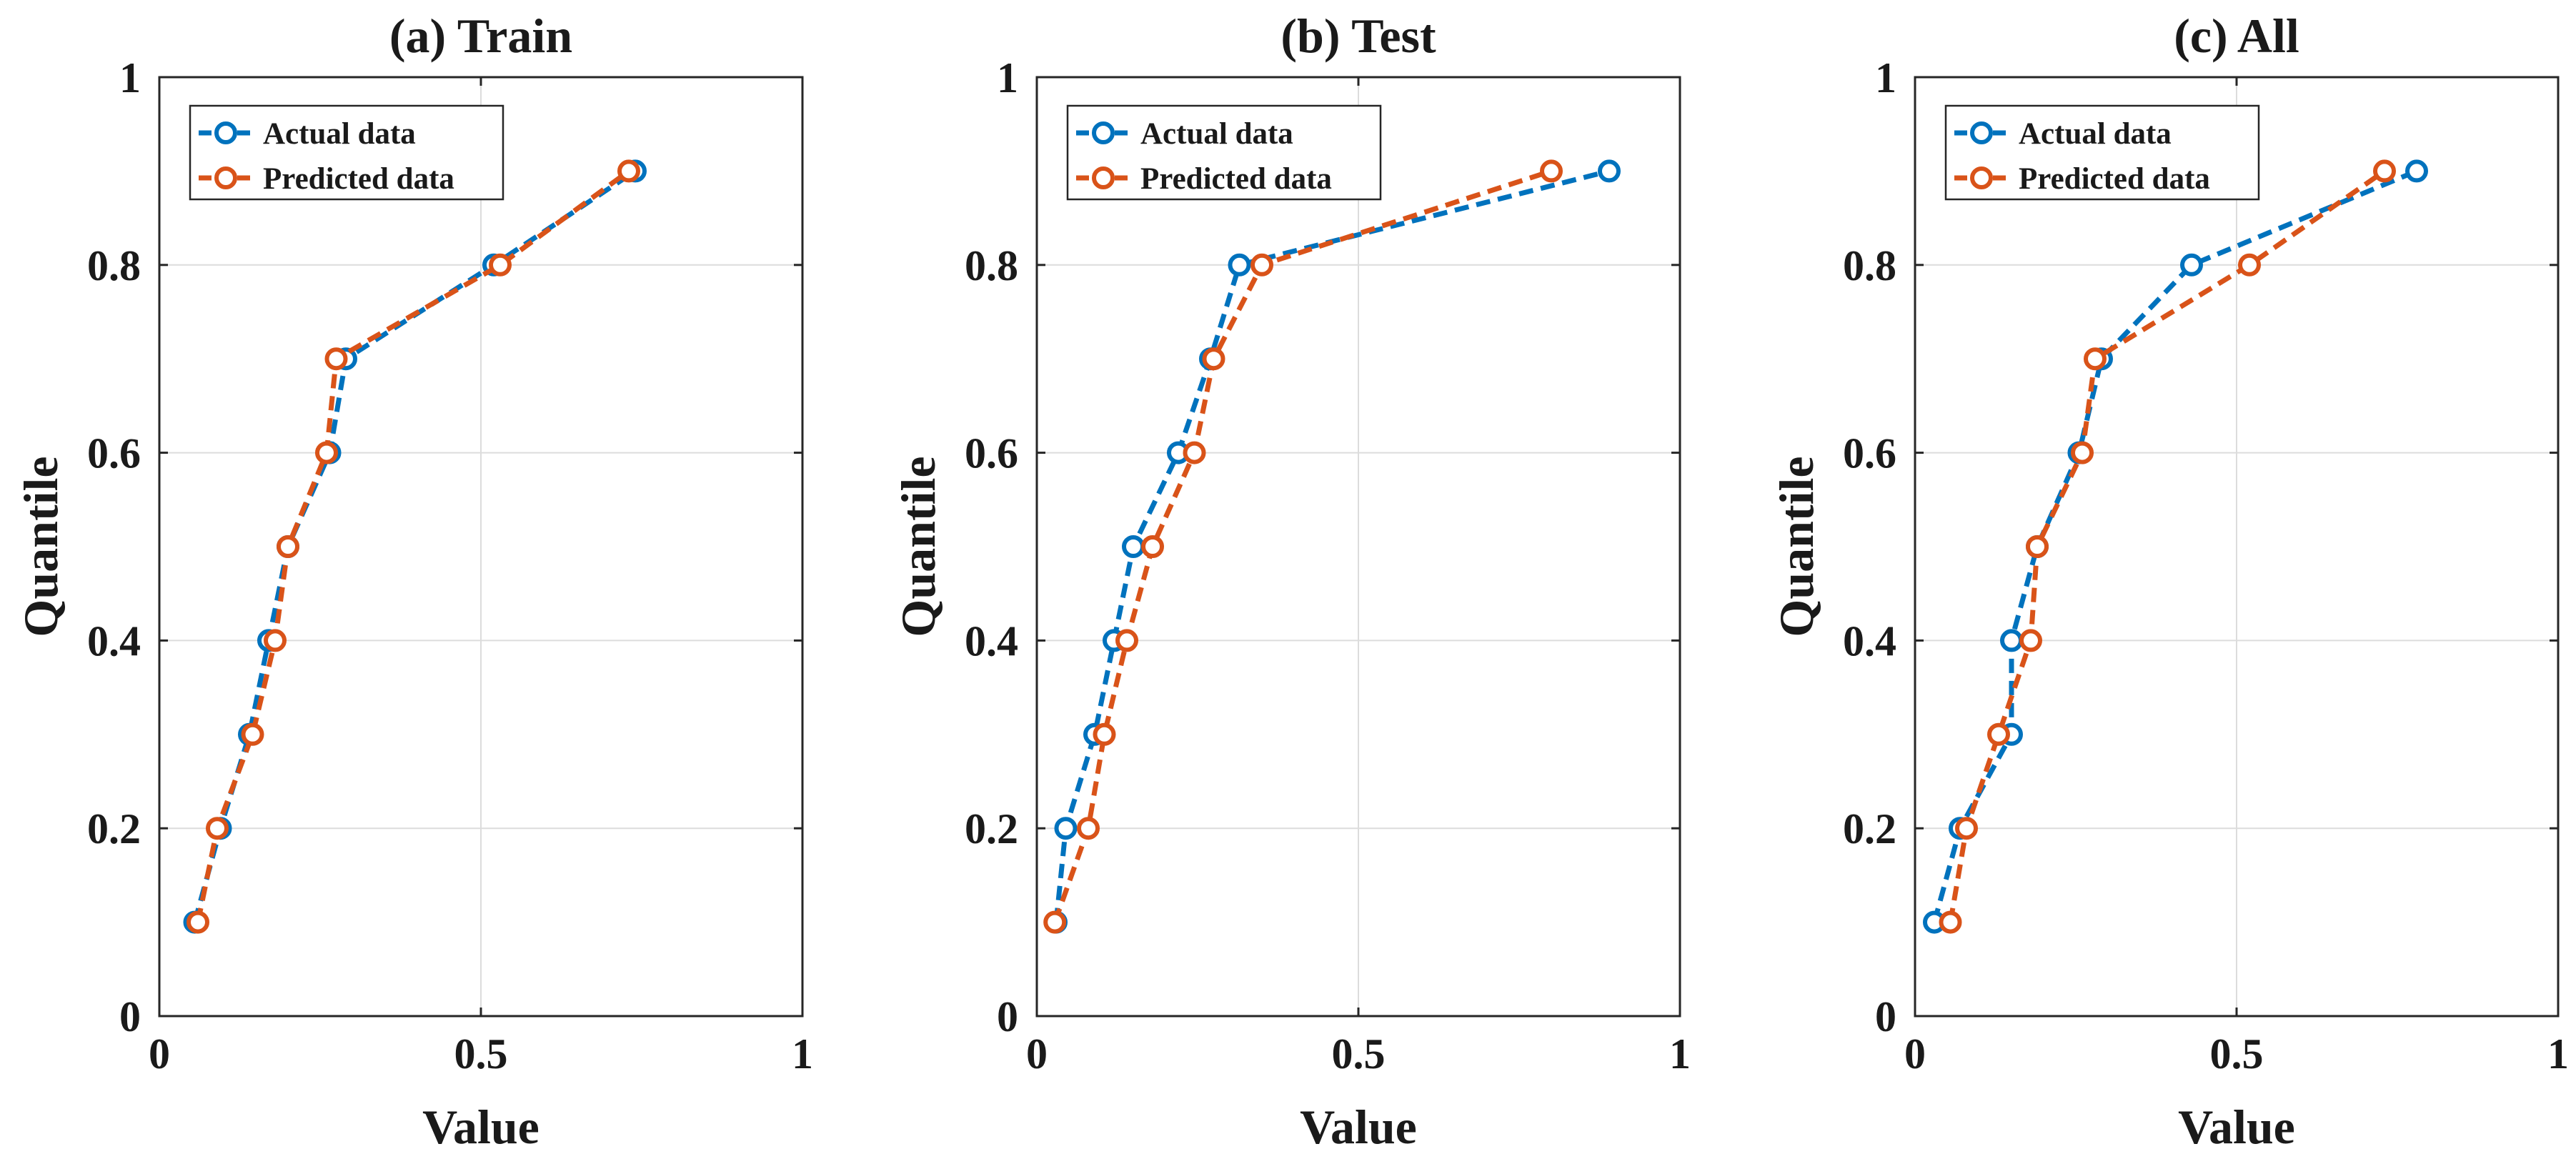  I want to click on panel-title: (b) Test, so click(1358, 36).